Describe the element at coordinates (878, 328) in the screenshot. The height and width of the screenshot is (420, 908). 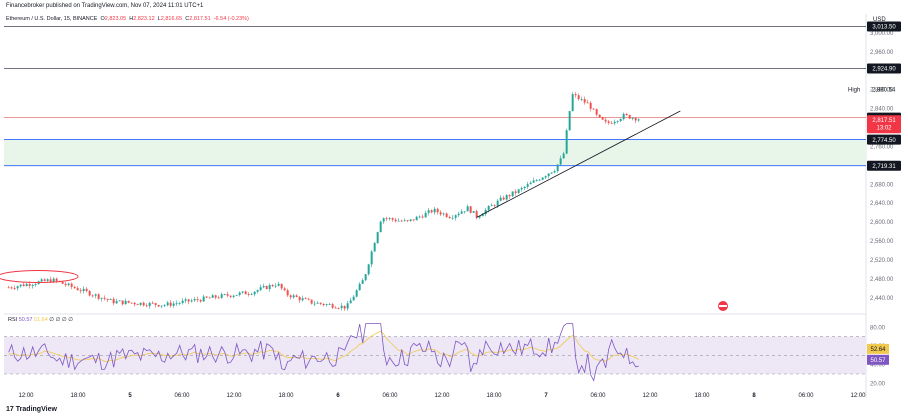
I see `rsi-tick-label: 80.00` at that location.